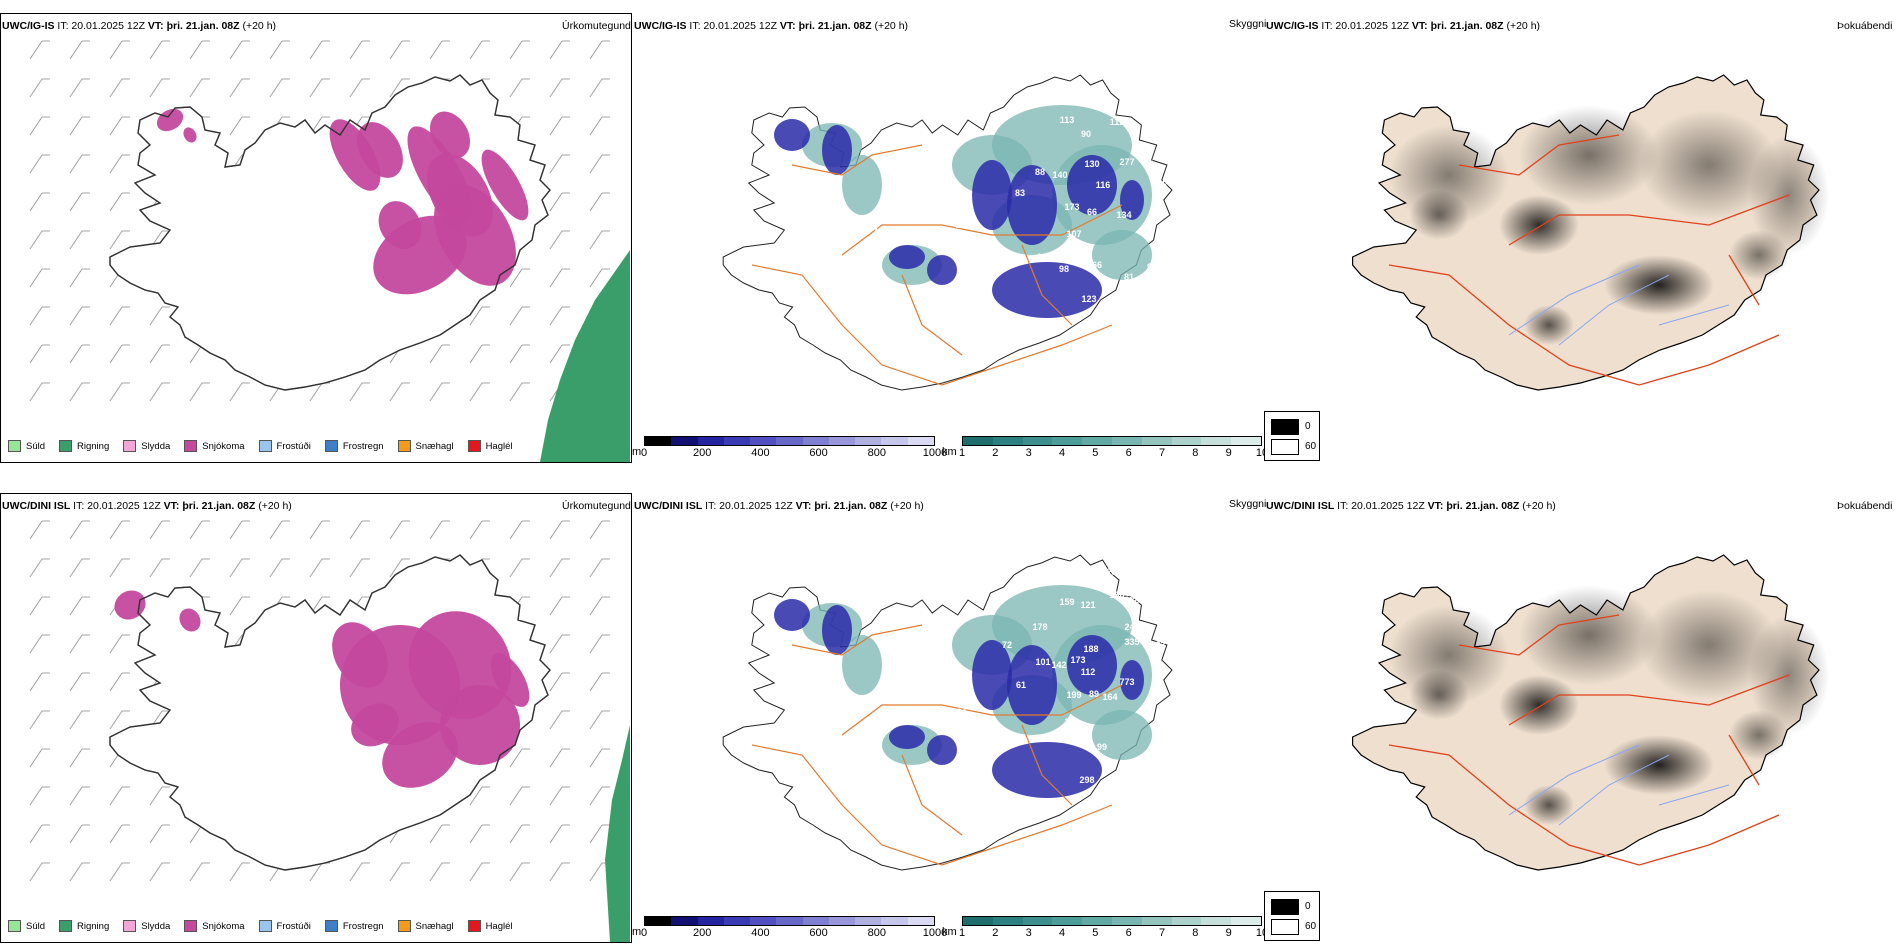 This screenshot has width=1900, height=950. What do you see at coordinates (949, 932) in the screenshot?
I see `vis-unit: km` at bounding box center [949, 932].